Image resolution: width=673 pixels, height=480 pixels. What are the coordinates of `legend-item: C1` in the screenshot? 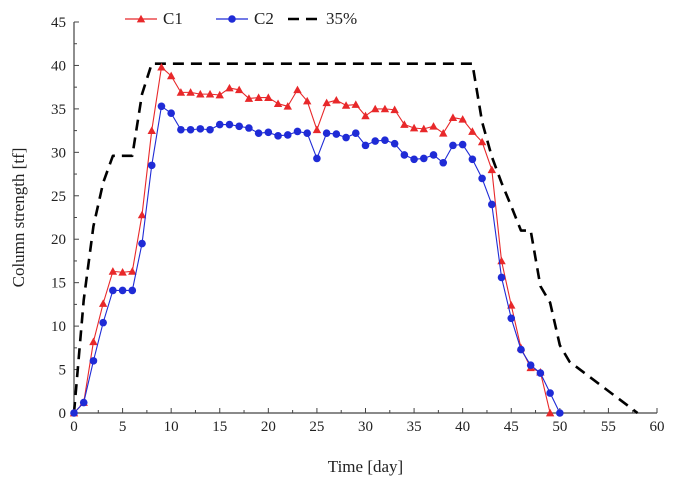 It's located at (154, 18).